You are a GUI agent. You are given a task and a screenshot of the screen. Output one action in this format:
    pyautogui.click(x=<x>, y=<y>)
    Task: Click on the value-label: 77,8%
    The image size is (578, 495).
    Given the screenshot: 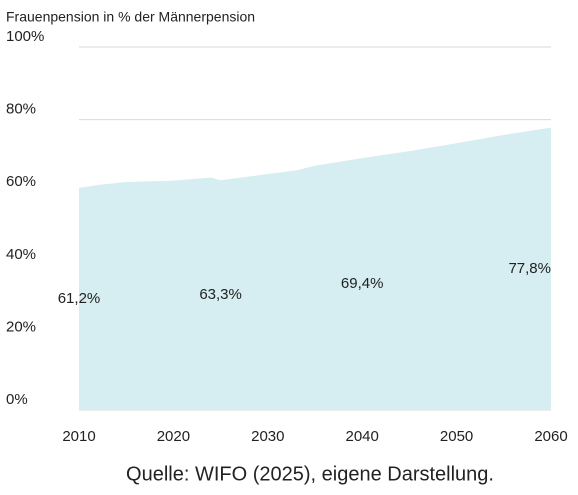 What is the action you would take?
    pyautogui.click(x=529, y=268)
    